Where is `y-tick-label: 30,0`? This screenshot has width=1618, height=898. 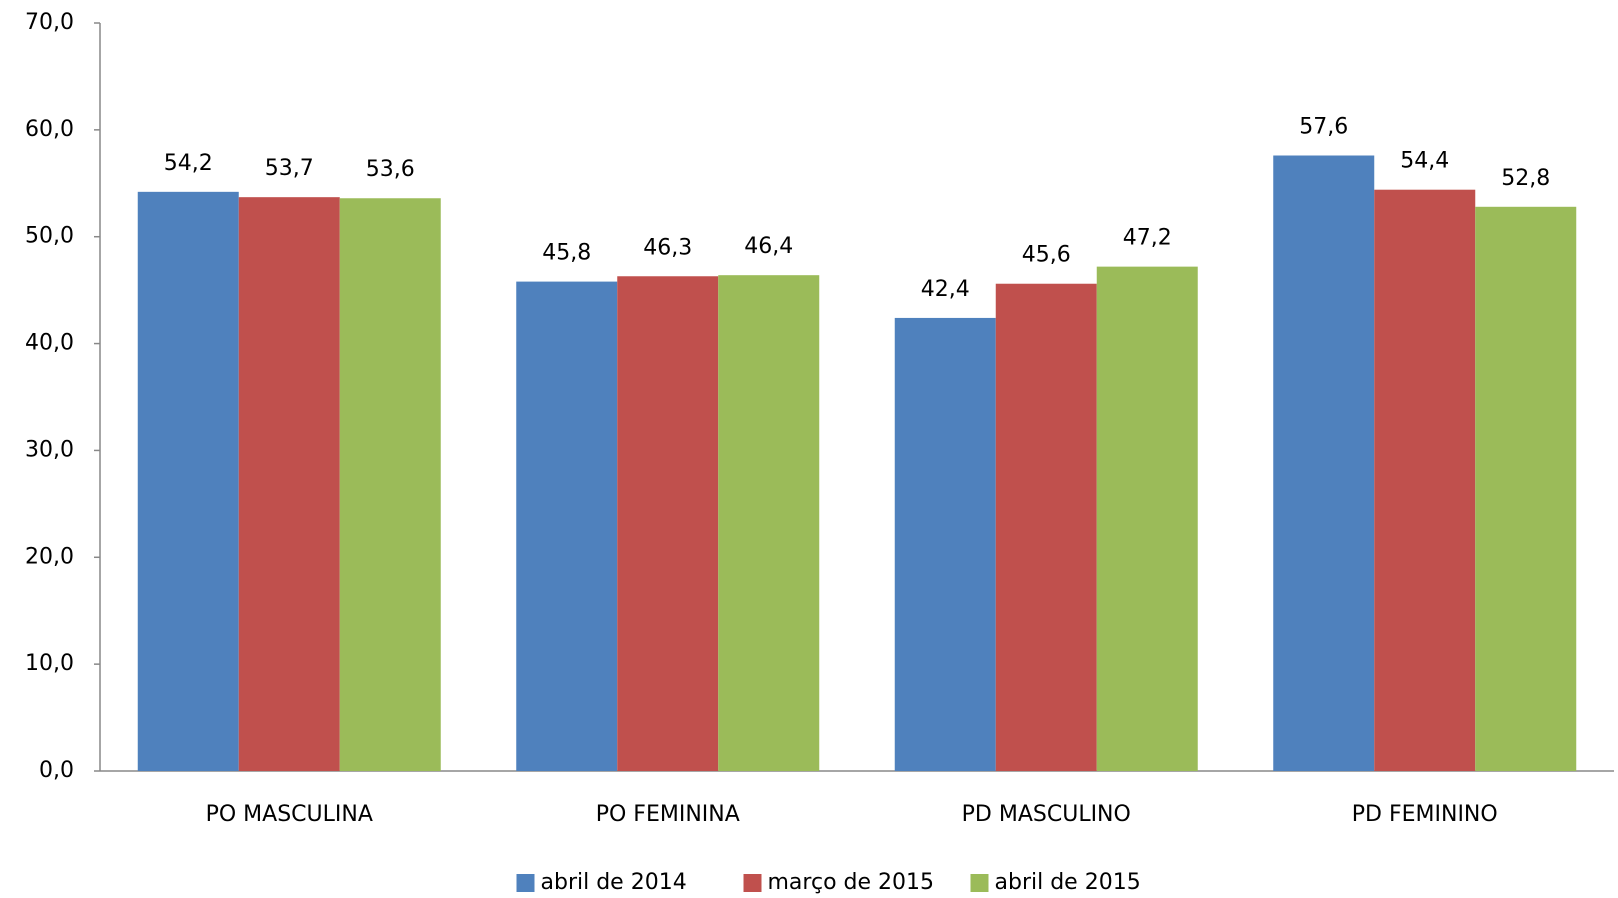
y-tick-label: 30,0 is located at coordinates (49, 449).